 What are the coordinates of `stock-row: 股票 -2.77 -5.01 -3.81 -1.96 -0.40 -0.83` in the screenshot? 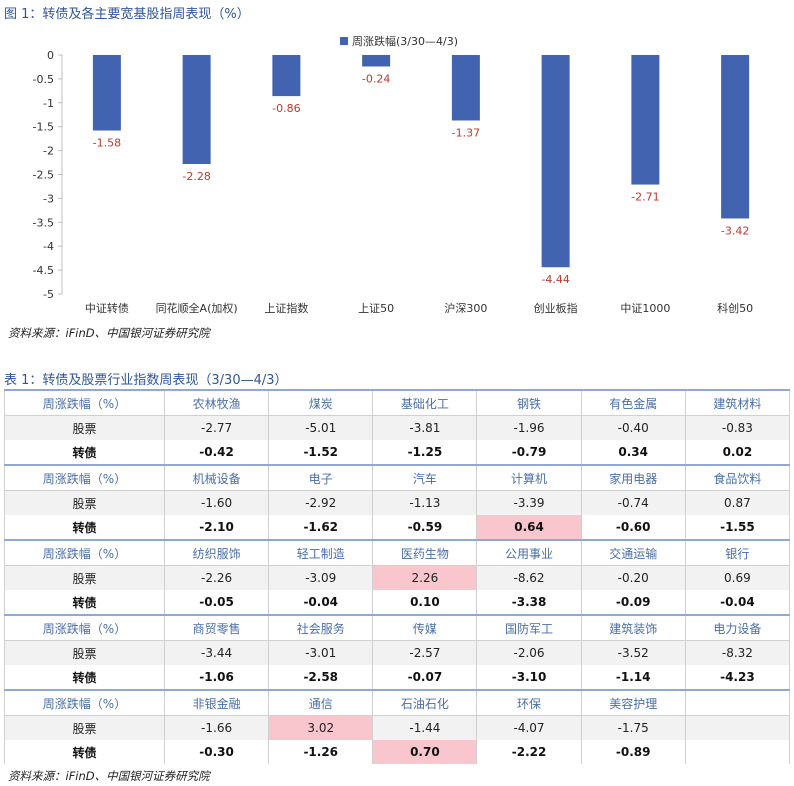 It's located at (397, 427).